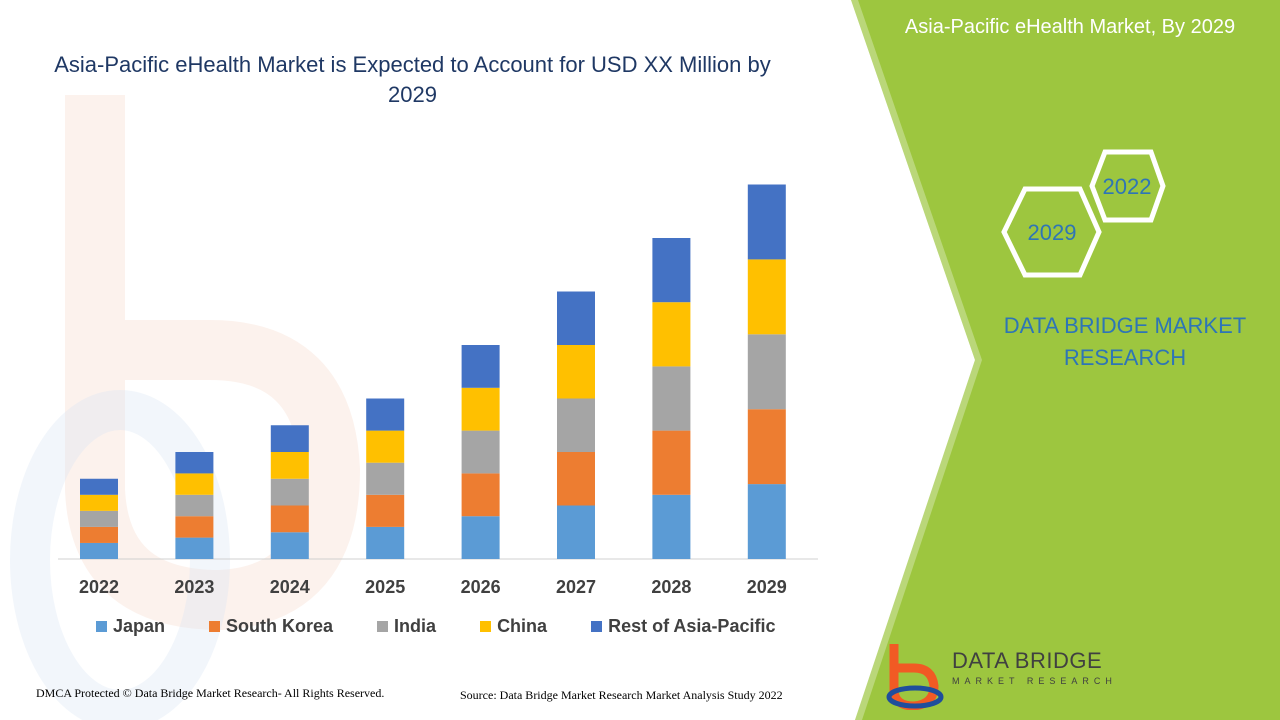 The image size is (1280, 720). What do you see at coordinates (480, 452) in the screenshot?
I see `bar-2026-india` at bounding box center [480, 452].